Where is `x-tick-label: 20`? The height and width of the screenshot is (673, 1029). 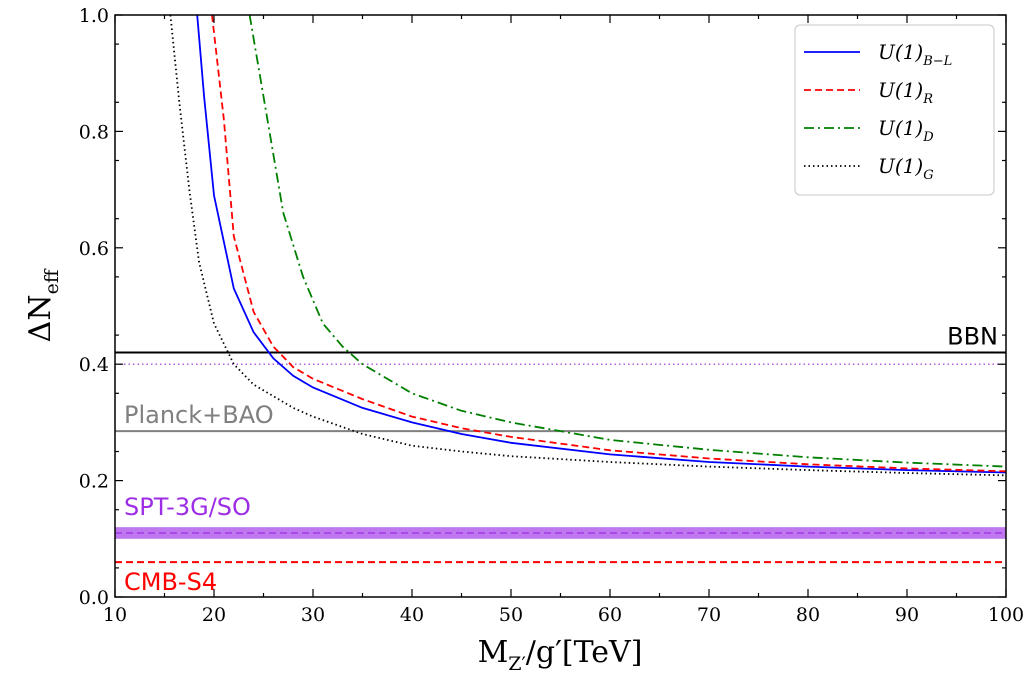
x-tick-label: 20 is located at coordinates (214, 615).